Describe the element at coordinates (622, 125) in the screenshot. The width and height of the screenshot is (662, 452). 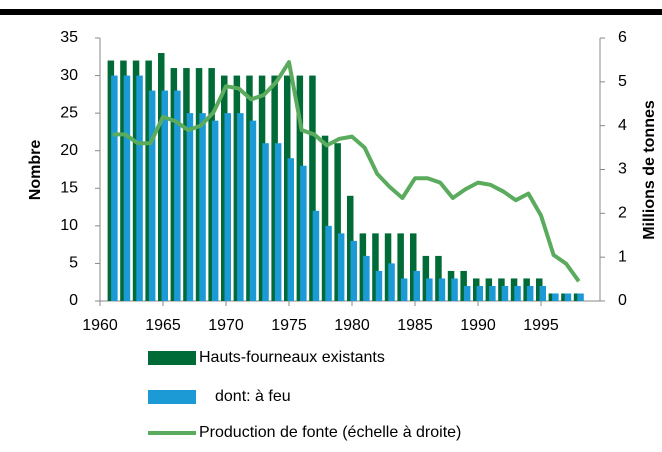
I see `y2-tick-label: 4` at that location.